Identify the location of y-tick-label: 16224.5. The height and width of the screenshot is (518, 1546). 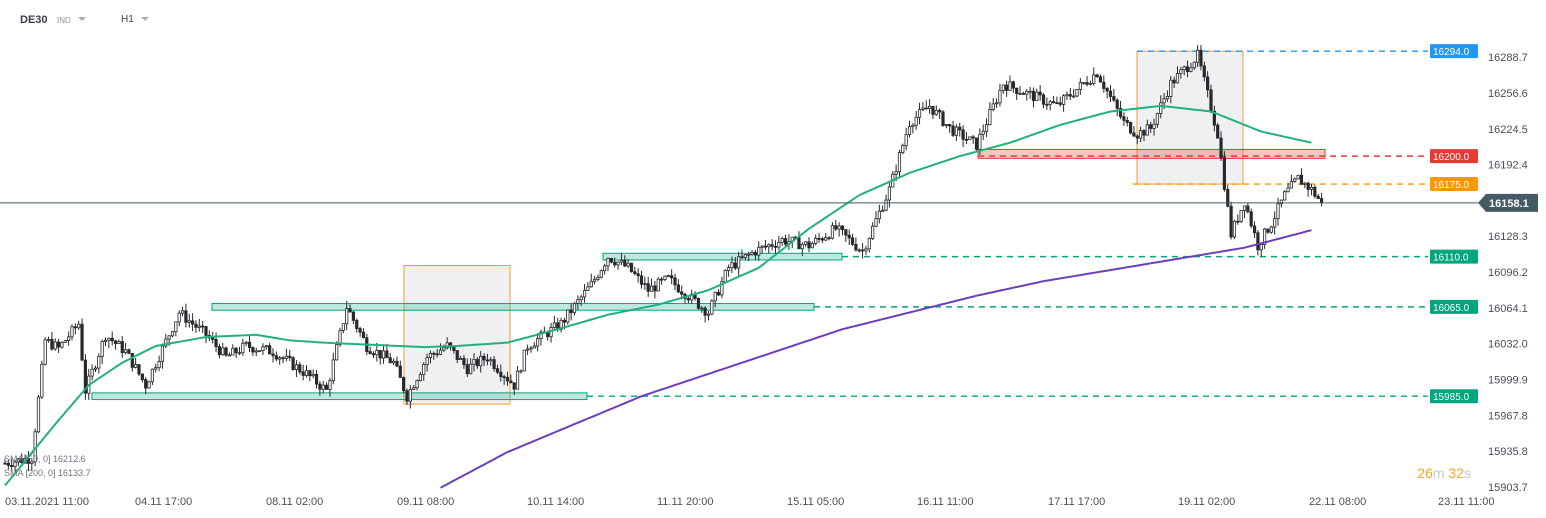
(1508, 130).